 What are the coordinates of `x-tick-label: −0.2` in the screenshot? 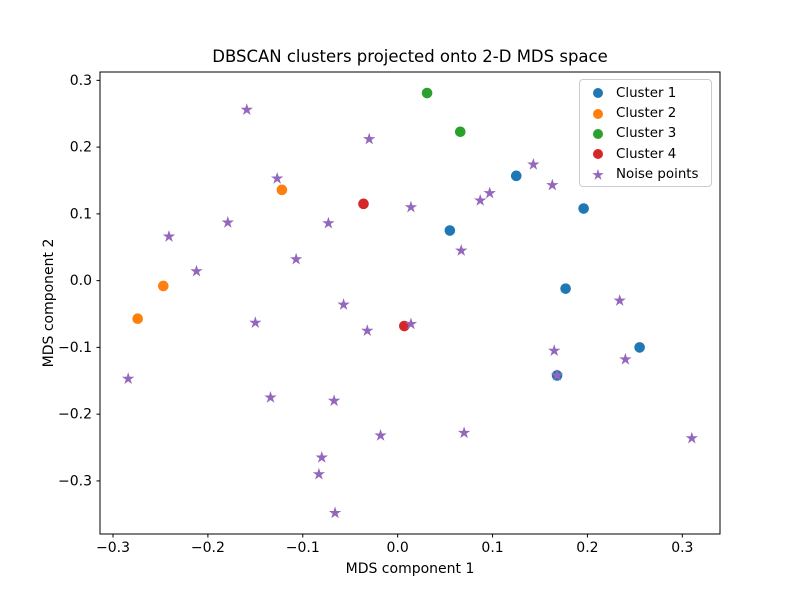 It's located at (208, 548).